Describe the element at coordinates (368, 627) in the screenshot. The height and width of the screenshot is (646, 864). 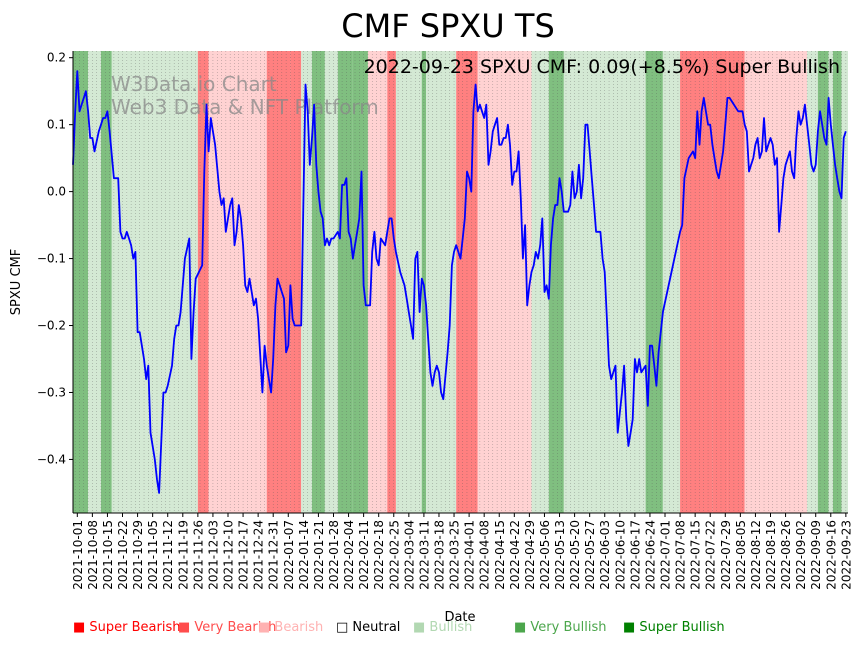
I see `legend-item-neutral: □ Neutral` at that location.